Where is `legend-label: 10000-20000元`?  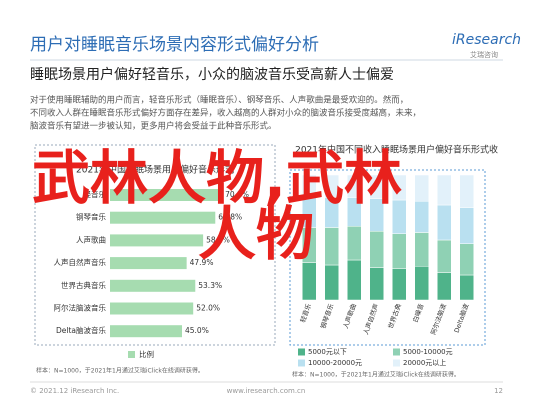 legend-label: 10000-20000元 is located at coordinates (335, 363).